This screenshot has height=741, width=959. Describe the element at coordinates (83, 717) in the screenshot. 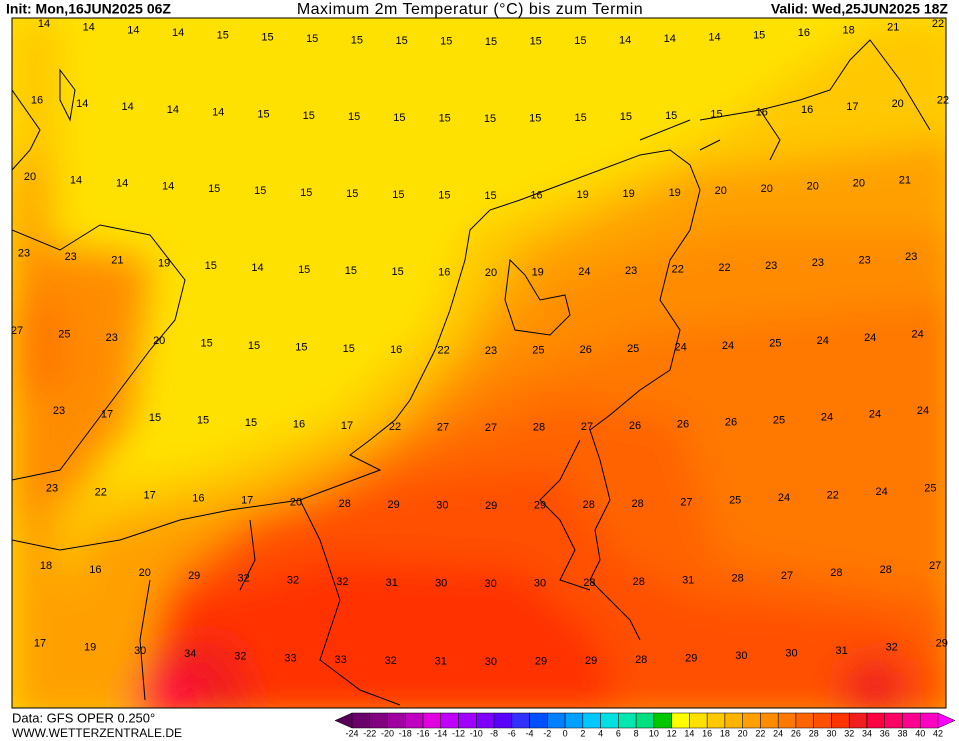

I see `data-source: Data: GFS OPER 0.250°` at that location.